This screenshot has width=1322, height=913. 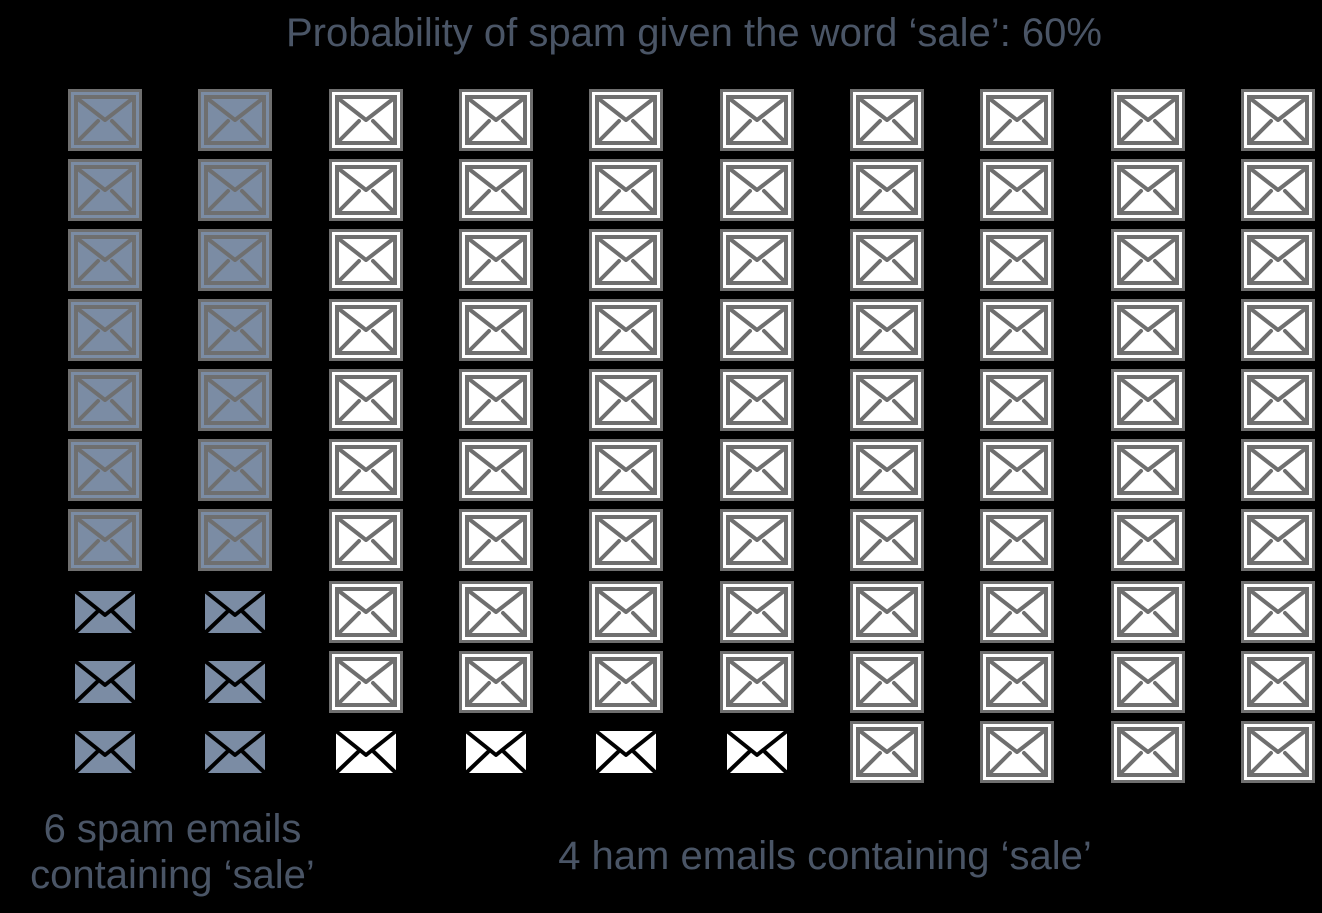 I want to click on spam-caption-line-1: 6 spam emails, so click(x=172, y=829).